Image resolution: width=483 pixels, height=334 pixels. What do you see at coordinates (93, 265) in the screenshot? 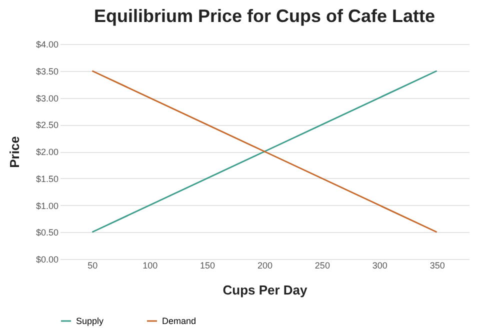
I see `x-tick-label: 50` at bounding box center [93, 265].